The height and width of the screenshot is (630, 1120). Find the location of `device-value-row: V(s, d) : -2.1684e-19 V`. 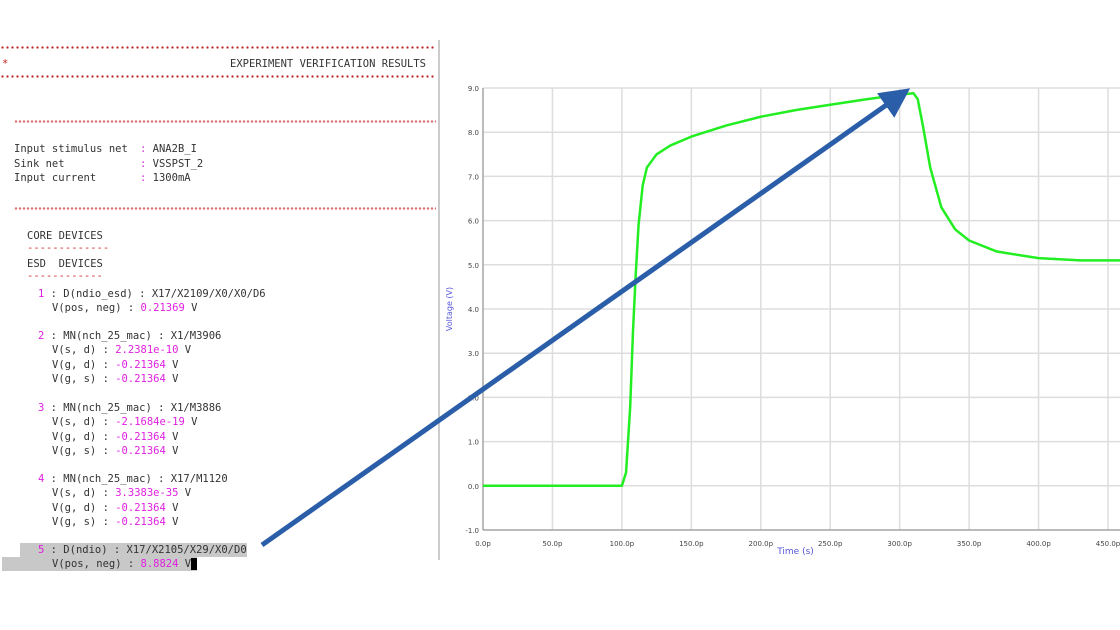

device-value-row: V(s, d) : -2.1684e-19 V is located at coordinates (125, 422).